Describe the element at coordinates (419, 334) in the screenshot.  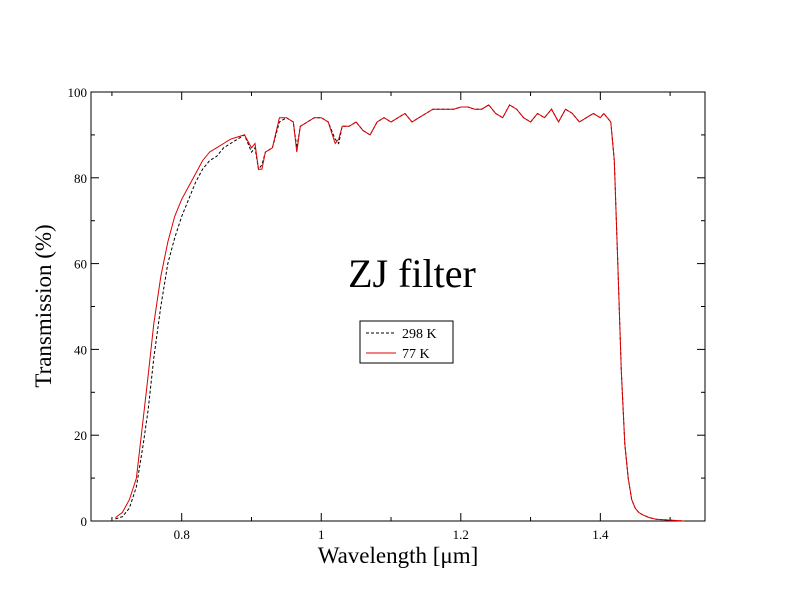
I see `legend-label-298k: 298 K` at that location.